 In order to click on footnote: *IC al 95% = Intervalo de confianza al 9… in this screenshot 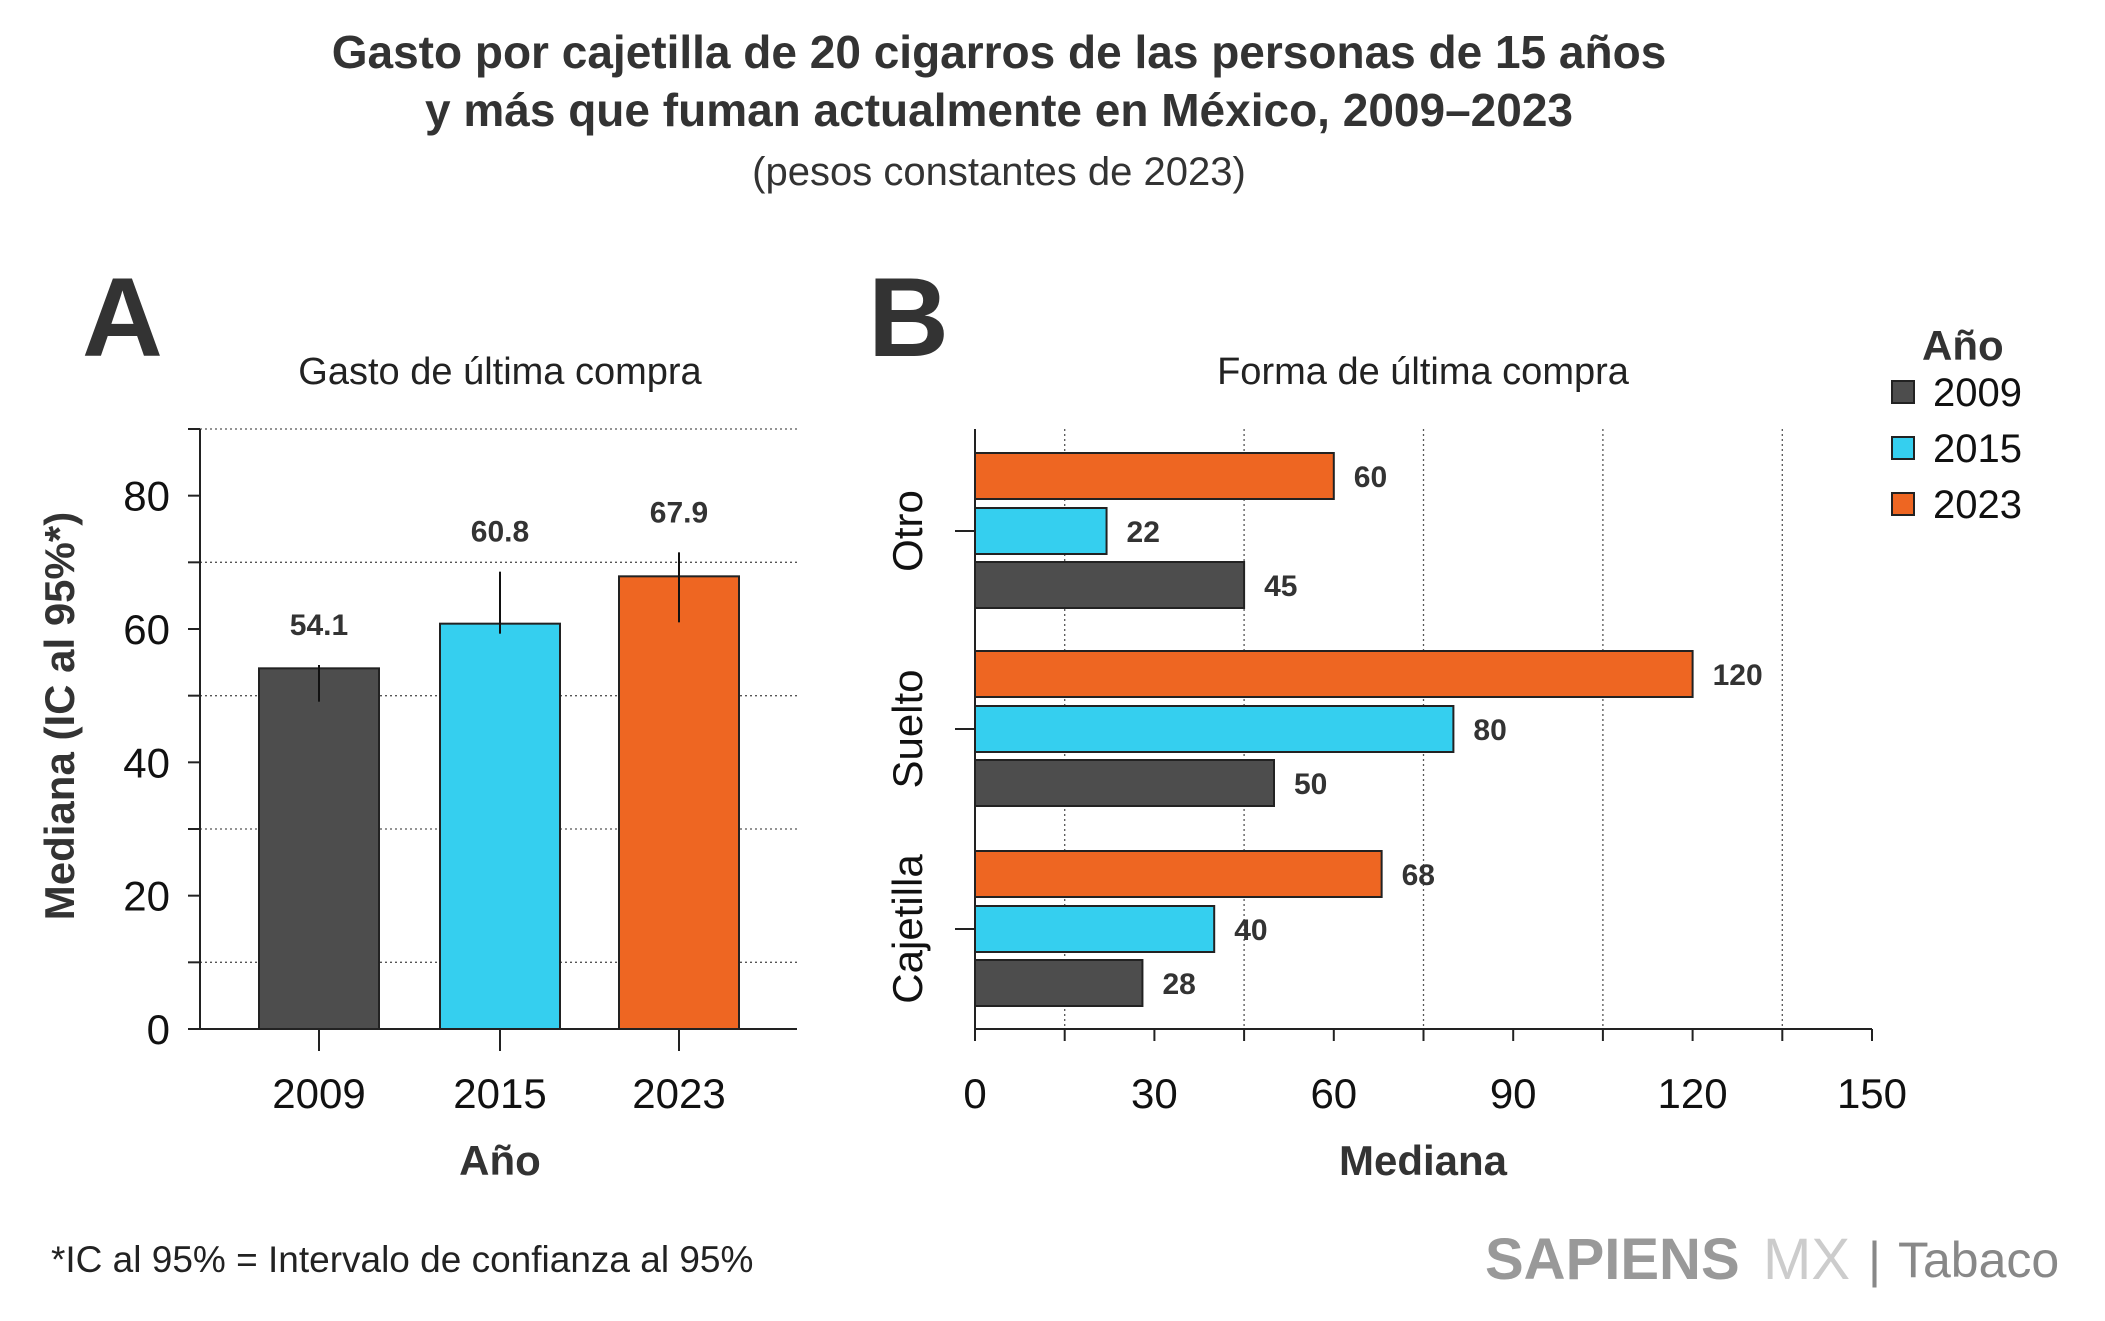, I will do `click(402, 1259)`.